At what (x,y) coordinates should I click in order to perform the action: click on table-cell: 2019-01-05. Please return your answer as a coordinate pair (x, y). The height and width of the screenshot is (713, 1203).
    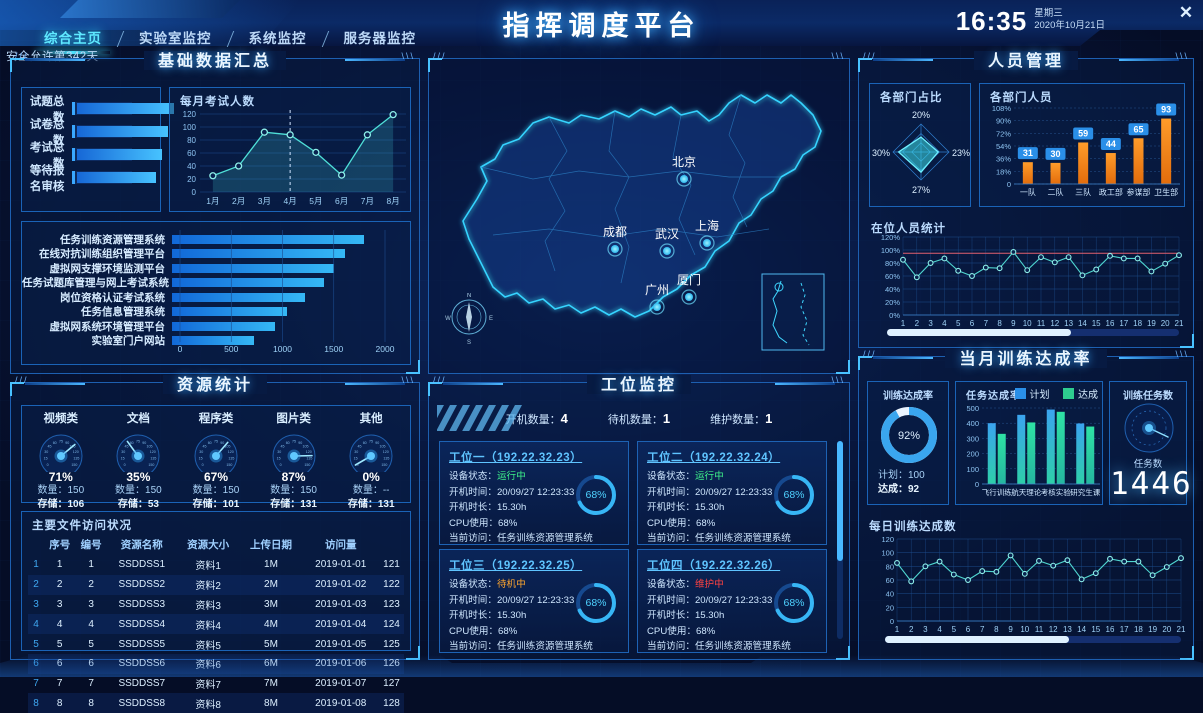
    Looking at the image, I should click on (340, 644).